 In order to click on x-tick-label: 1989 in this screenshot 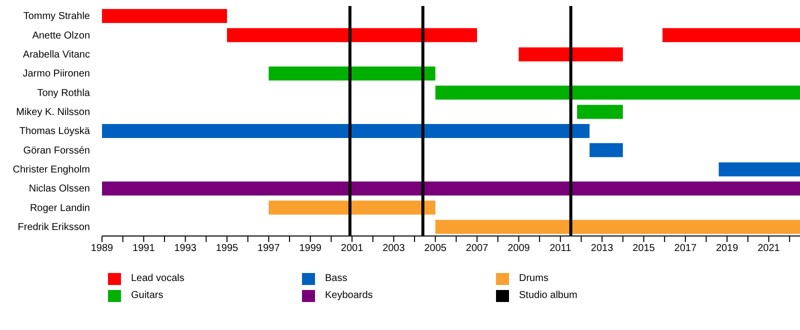, I will do `click(102, 248)`.